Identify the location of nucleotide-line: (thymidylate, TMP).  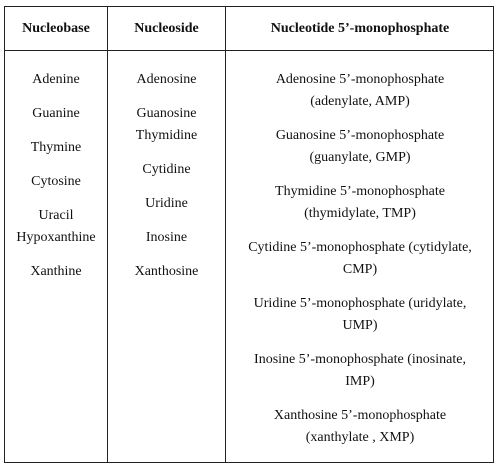
(360, 213).